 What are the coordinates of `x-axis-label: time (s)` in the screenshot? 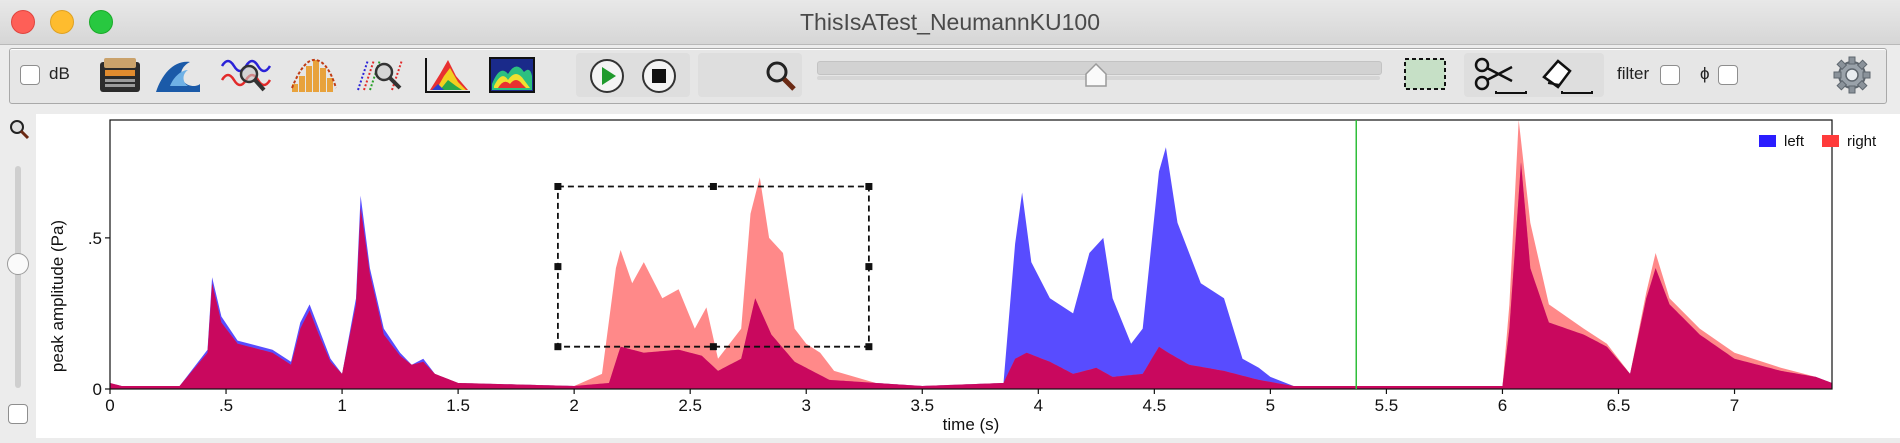 It's located at (971, 424).